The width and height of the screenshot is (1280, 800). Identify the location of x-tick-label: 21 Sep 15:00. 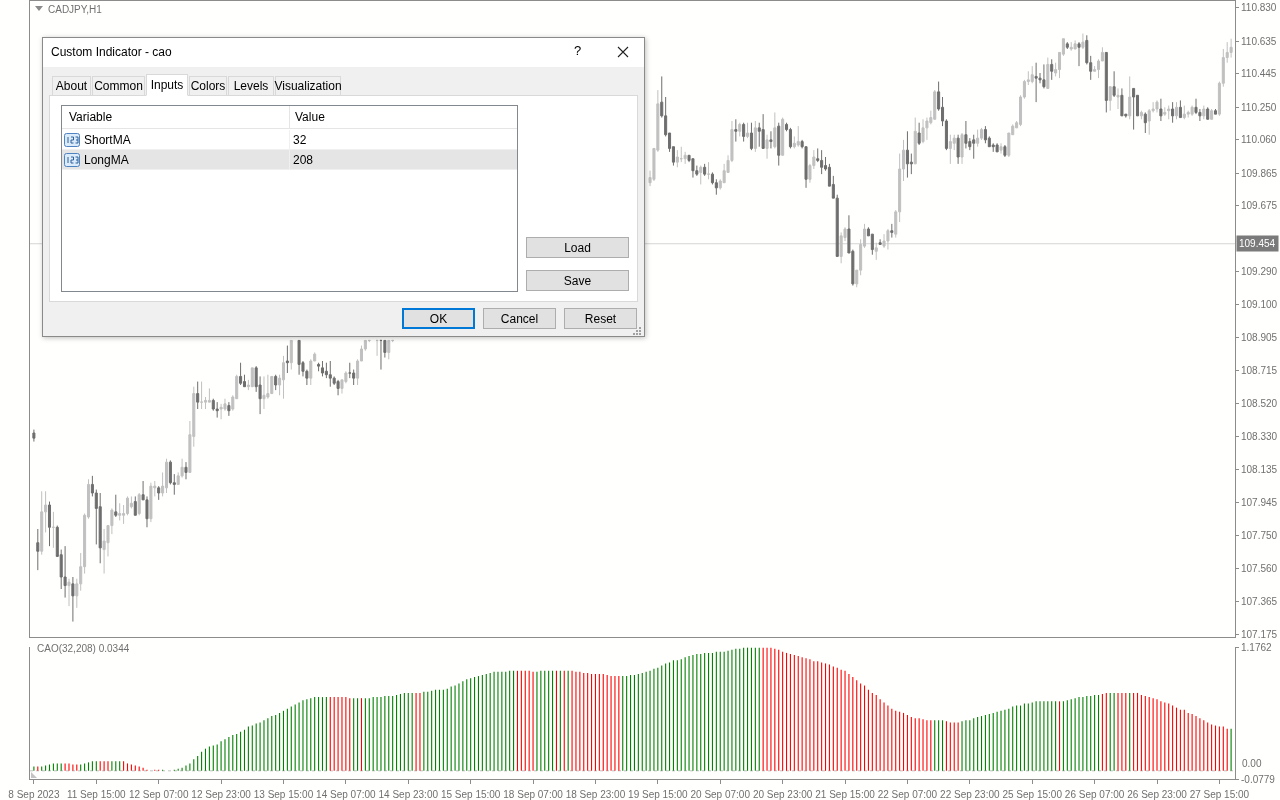
(845, 794).